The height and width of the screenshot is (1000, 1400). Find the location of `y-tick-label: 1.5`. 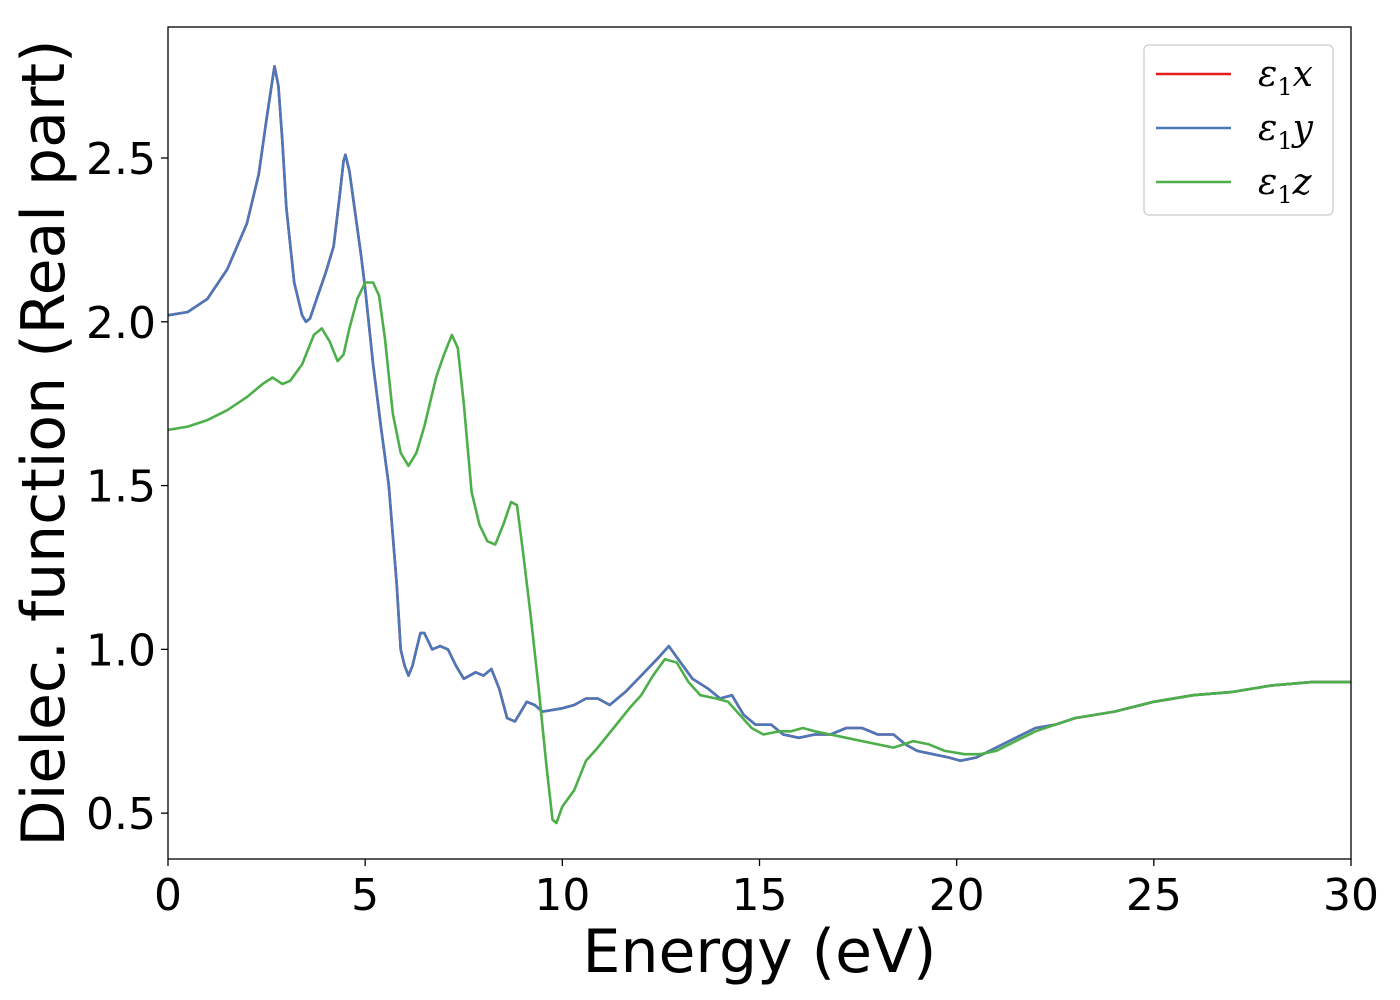

y-tick-label: 1.5 is located at coordinates (121, 487).